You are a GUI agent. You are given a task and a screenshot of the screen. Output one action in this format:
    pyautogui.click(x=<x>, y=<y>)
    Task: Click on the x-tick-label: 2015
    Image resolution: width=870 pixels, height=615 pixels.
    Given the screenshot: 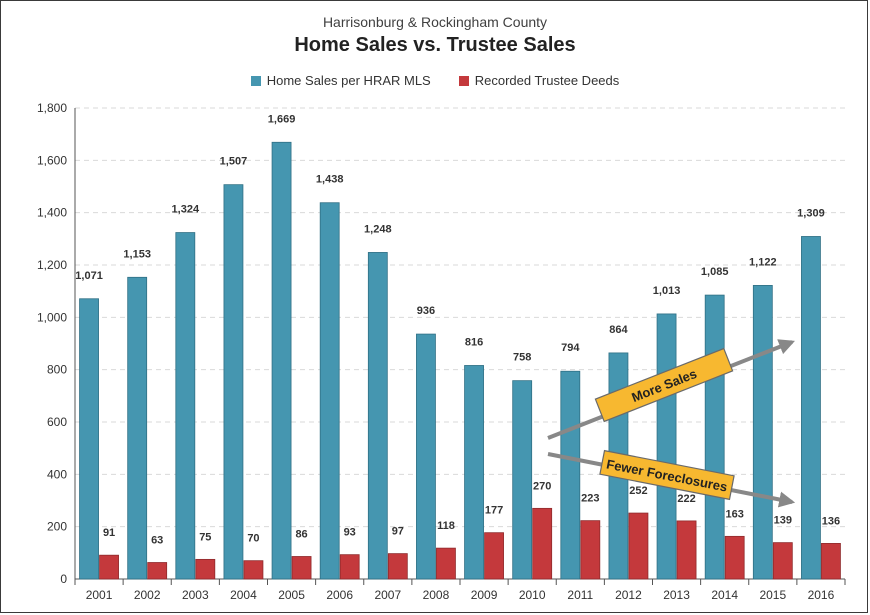 What is the action you would take?
    pyautogui.click(x=772, y=595)
    